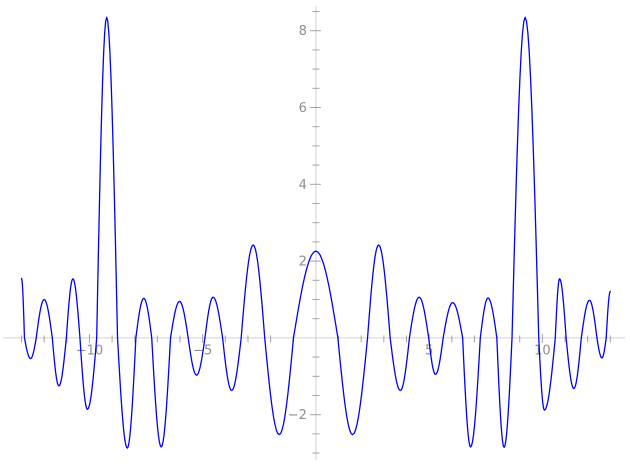  What do you see at coordinates (303, 185) in the screenshot?
I see `y-tick-label: 4` at bounding box center [303, 185].